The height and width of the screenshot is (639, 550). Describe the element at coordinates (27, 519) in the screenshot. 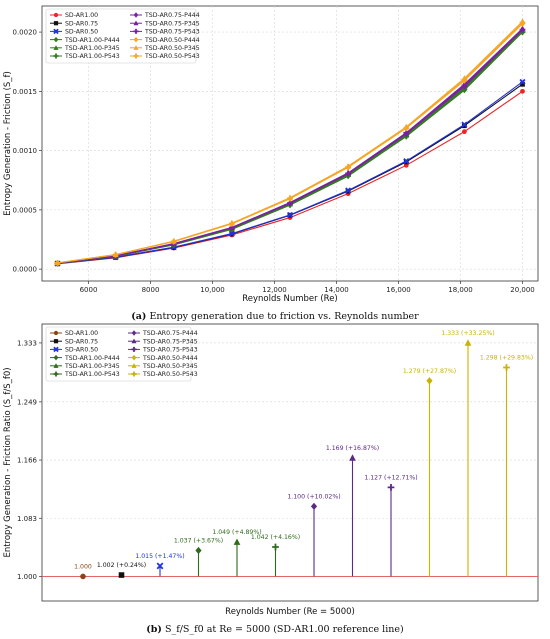

I see `chart-b-ytick-label: 1.083` at that location.